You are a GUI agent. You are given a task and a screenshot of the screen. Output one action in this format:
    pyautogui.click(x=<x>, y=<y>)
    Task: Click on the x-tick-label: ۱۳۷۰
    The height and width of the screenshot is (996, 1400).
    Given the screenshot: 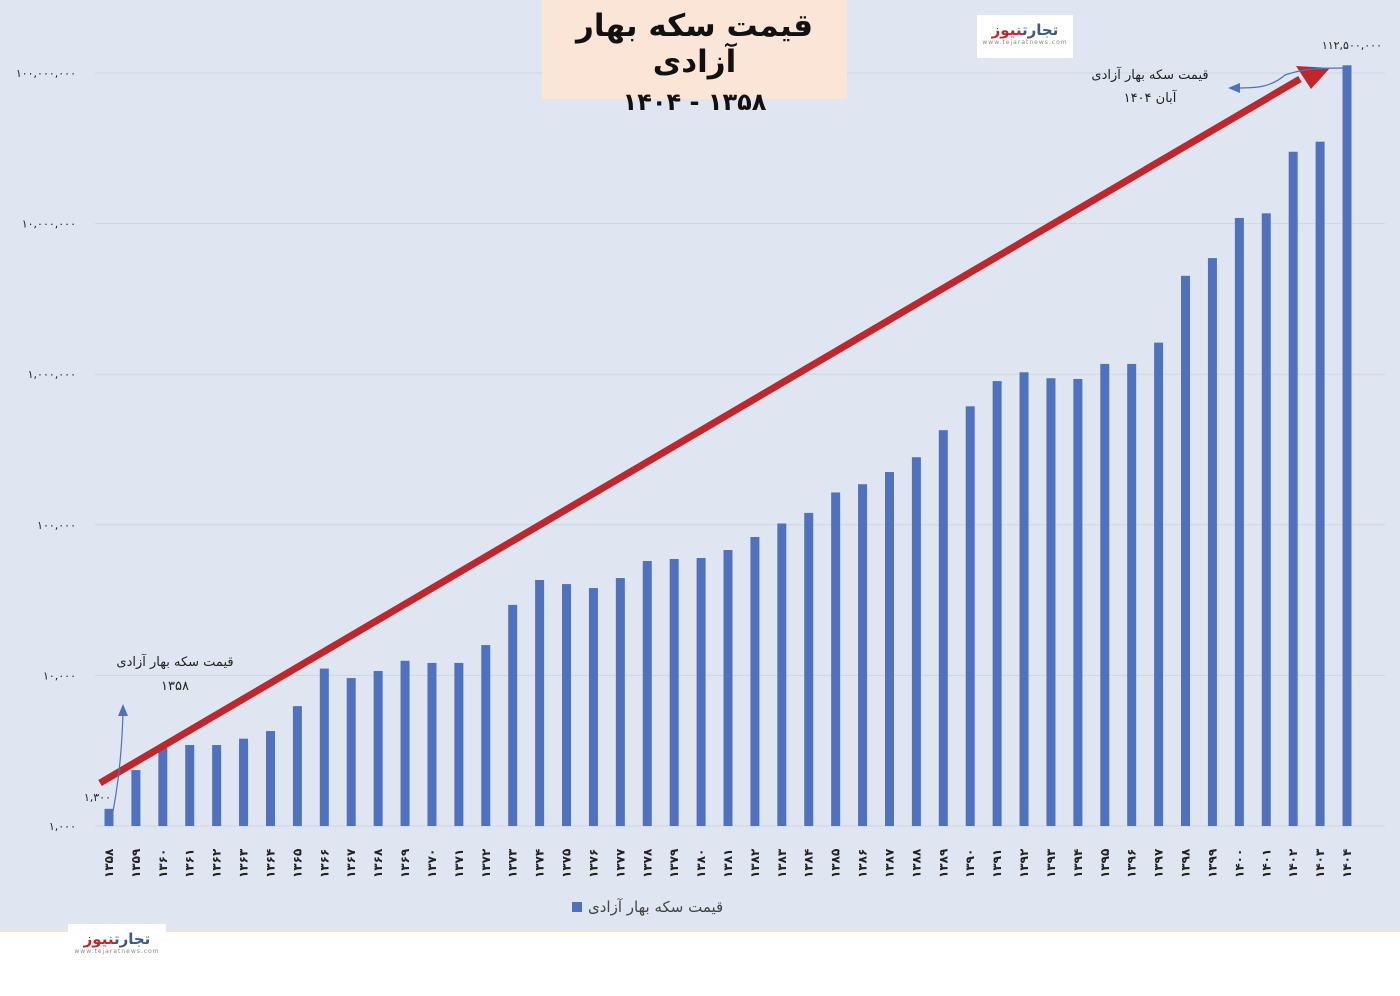 What is the action you would take?
    pyautogui.click(x=432, y=863)
    